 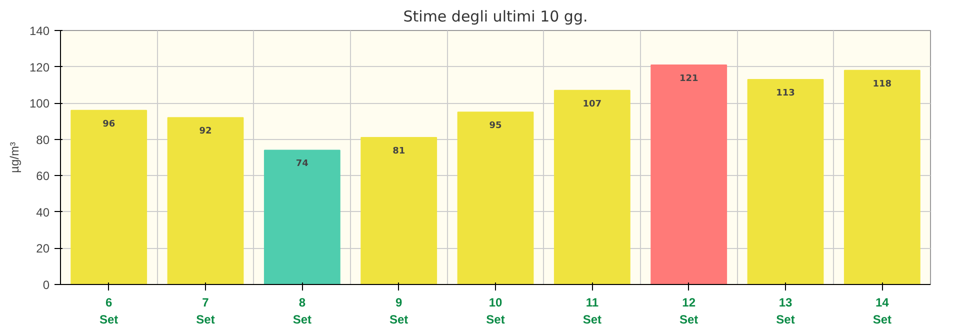 I want to click on data-label: 118, so click(x=882, y=84).